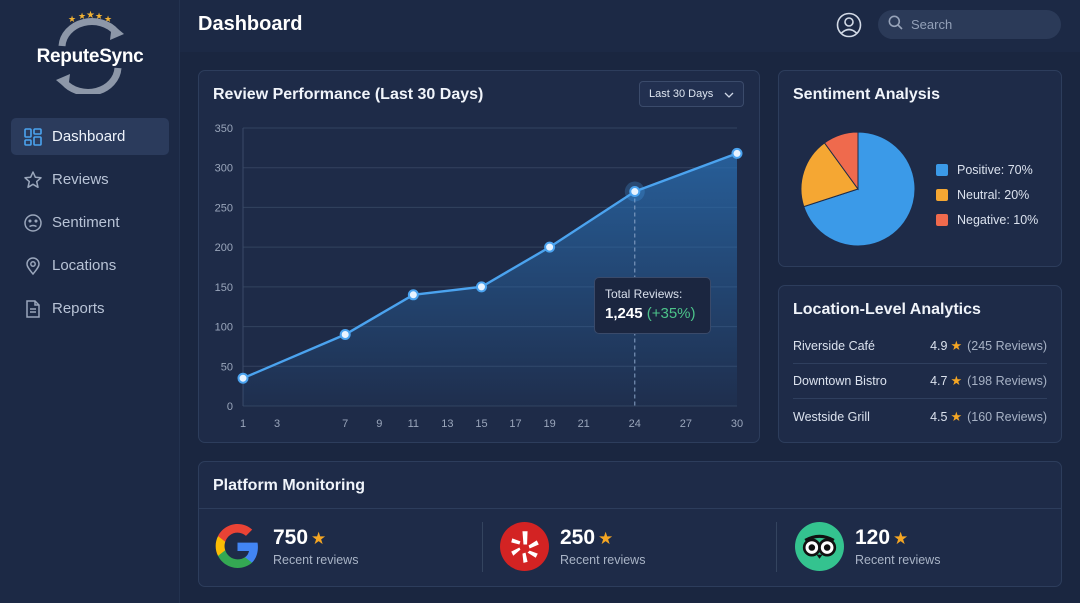 This screenshot has height=603, width=1080. Describe the element at coordinates (887, 309) in the screenshot. I see `location-analytics-title: Location-Level Analytics` at that location.